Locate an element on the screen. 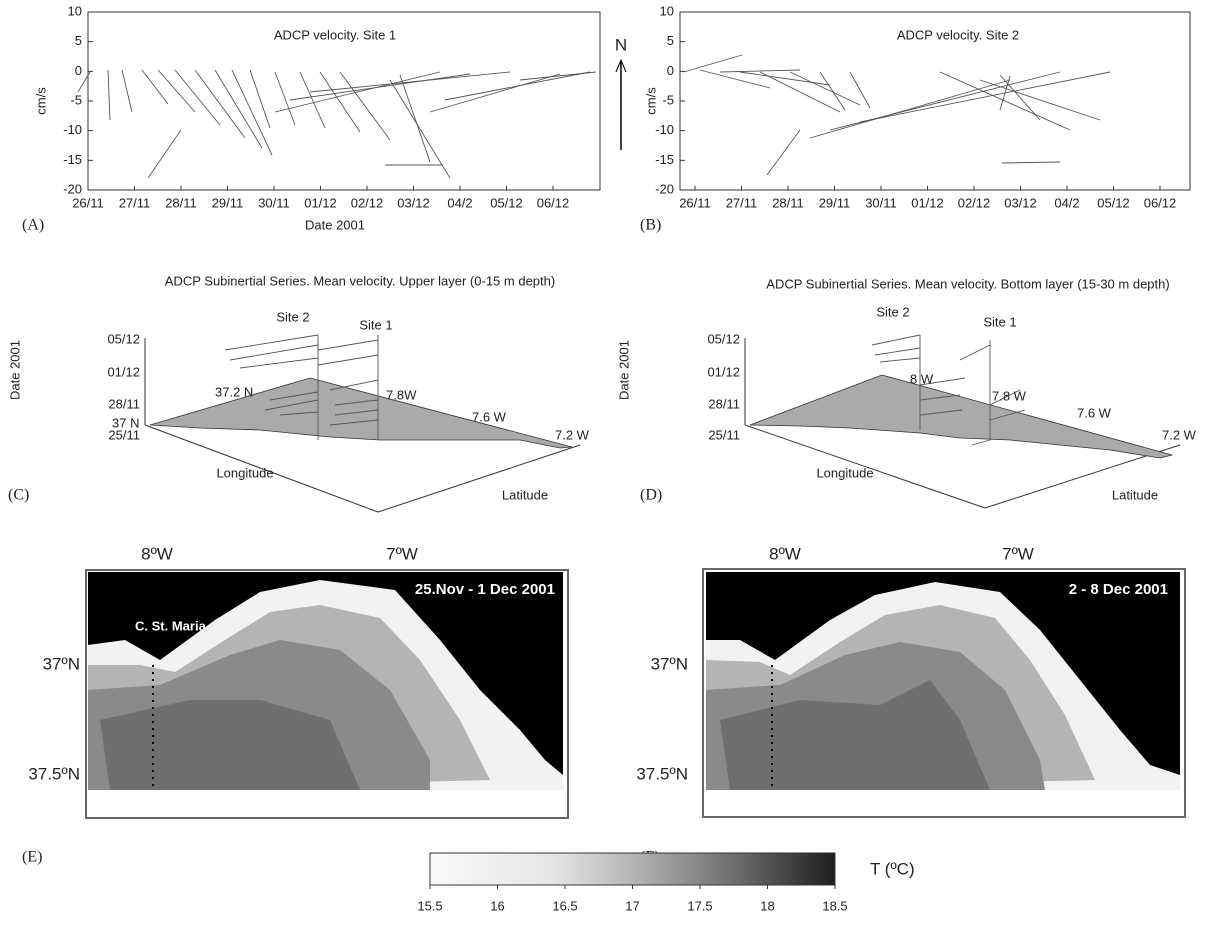 This screenshot has width=1217, height=941. panel-title: ADCP velocity. Site 1 is located at coordinates (335, 34).